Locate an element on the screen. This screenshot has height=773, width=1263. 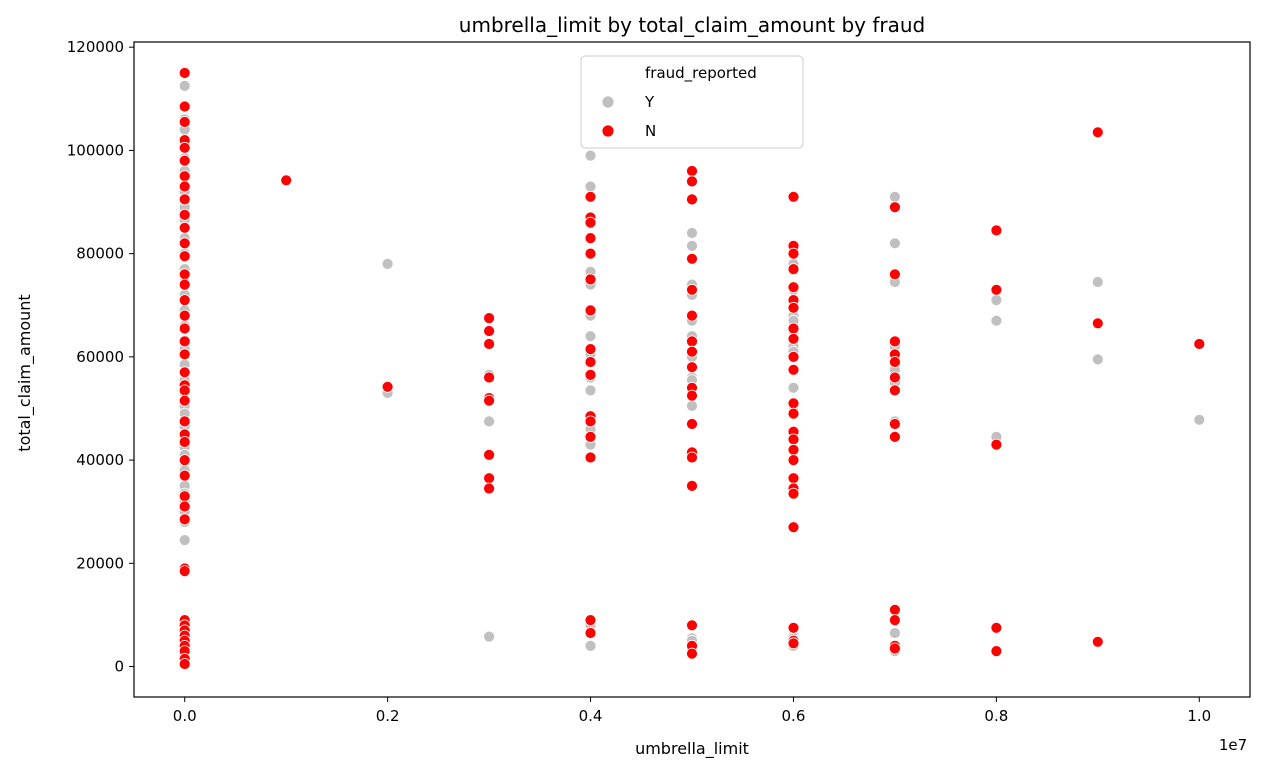
legend-frame is located at coordinates (692, 102).